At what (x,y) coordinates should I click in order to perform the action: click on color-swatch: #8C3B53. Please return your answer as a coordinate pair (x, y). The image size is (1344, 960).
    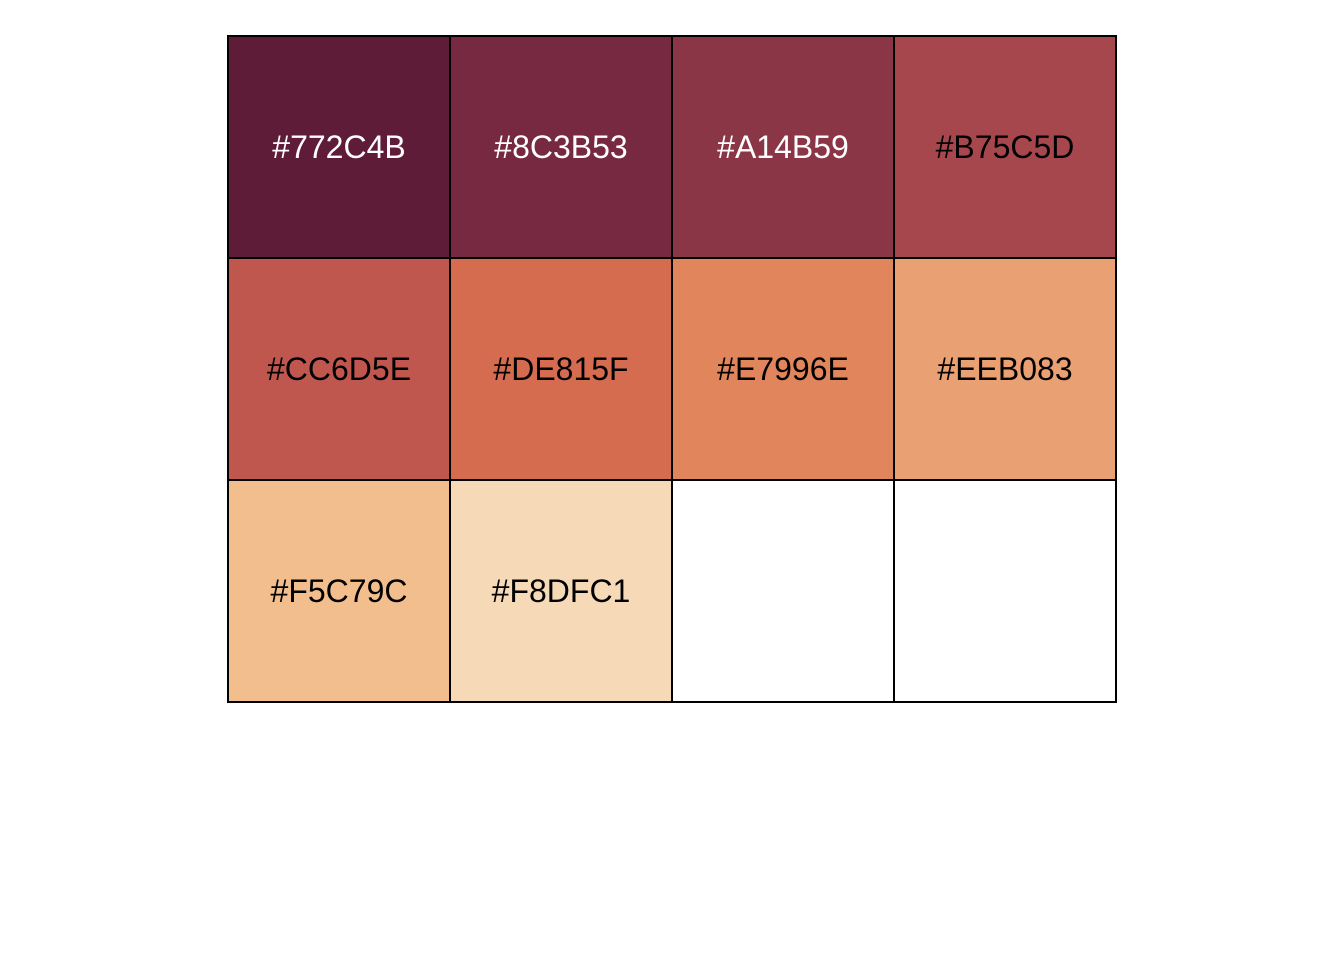
    Looking at the image, I should click on (562, 148).